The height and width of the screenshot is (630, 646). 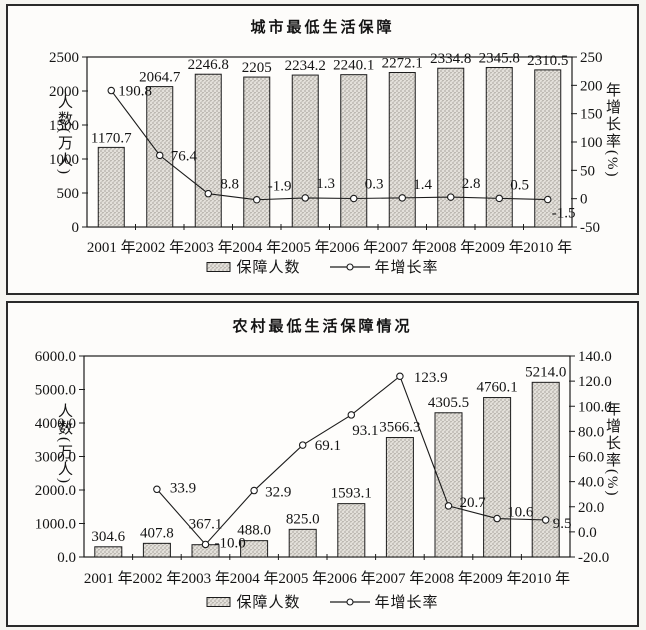 What do you see at coordinates (374, 184) in the screenshot?
I see `line-value-label: 0.3` at bounding box center [374, 184].